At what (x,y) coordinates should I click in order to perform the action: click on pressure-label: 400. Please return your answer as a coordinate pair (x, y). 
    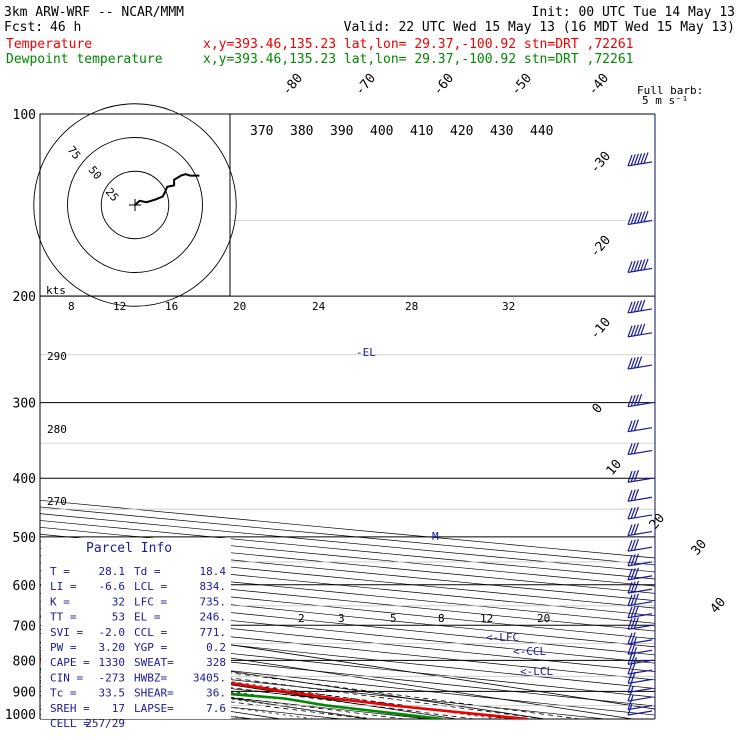
    Looking at the image, I should click on (24, 479).